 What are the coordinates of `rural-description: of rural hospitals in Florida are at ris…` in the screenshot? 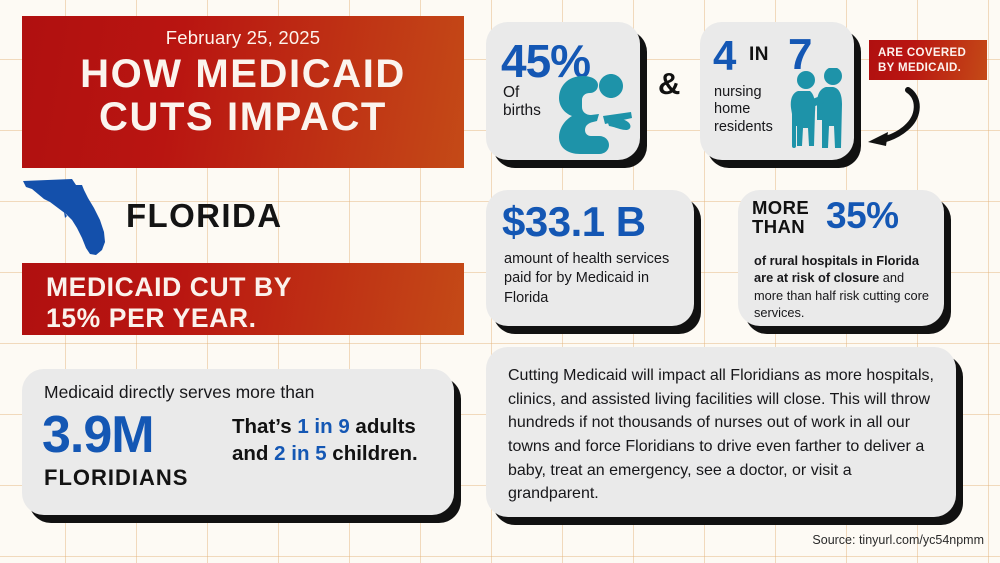 It's located at (844, 287).